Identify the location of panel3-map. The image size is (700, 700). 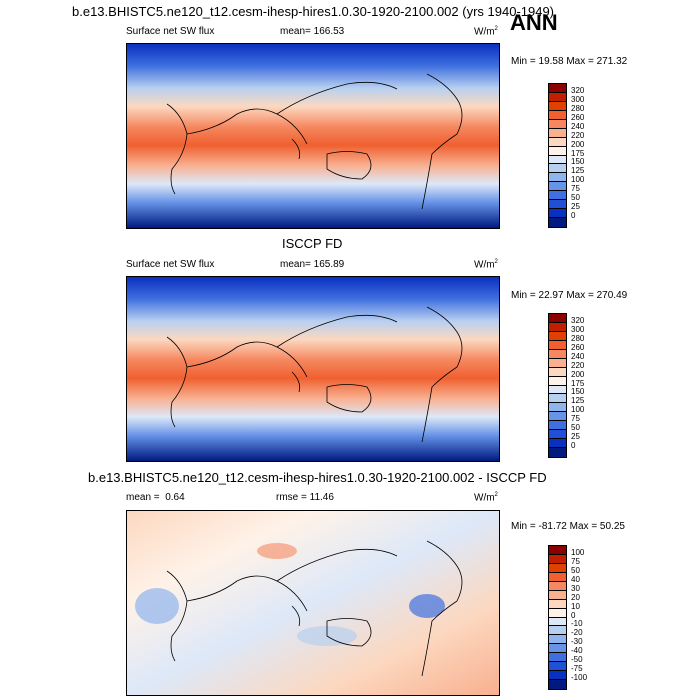
(313, 603).